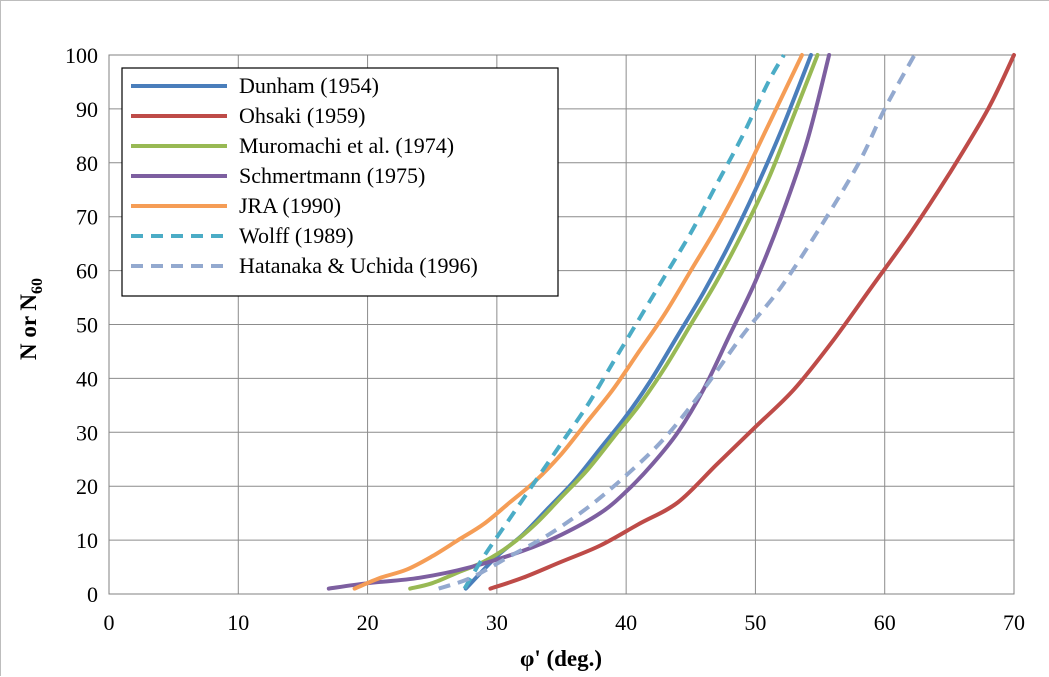  What do you see at coordinates (885, 622) in the screenshot?
I see `x-tick-label: 60` at bounding box center [885, 622].